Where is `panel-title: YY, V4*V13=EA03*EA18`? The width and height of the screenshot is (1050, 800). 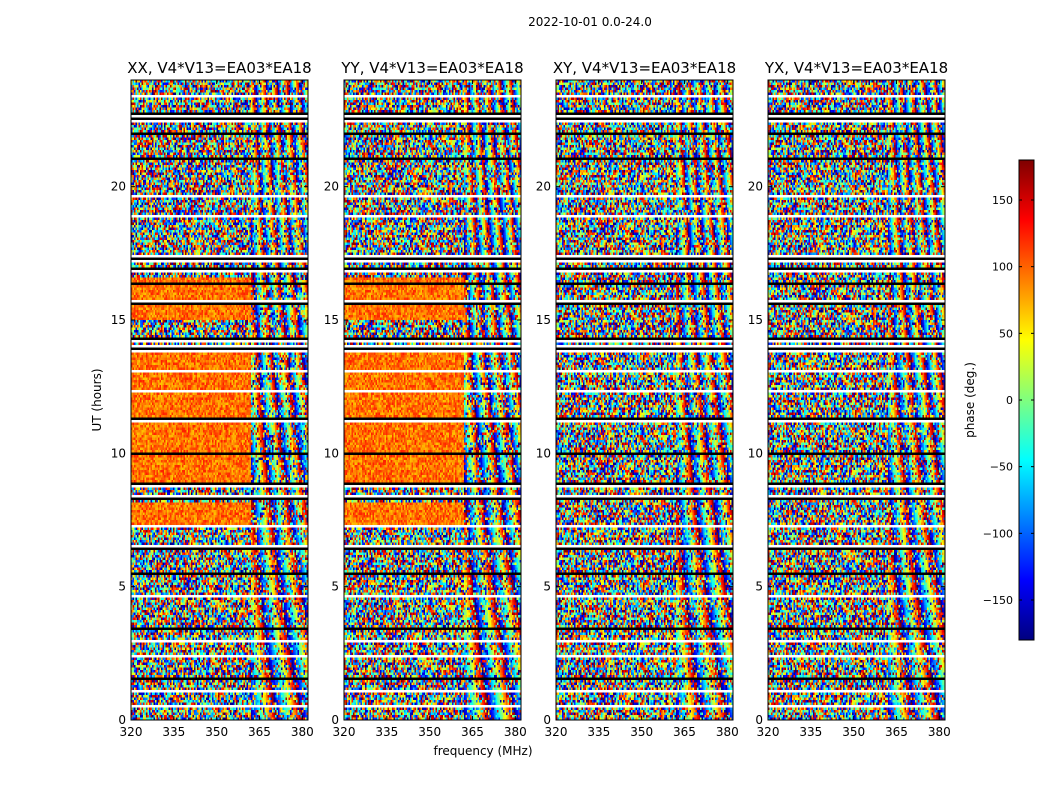 panel-title: YY, V4*V13=EA03*EA18 is located at coordinates (431, 68).